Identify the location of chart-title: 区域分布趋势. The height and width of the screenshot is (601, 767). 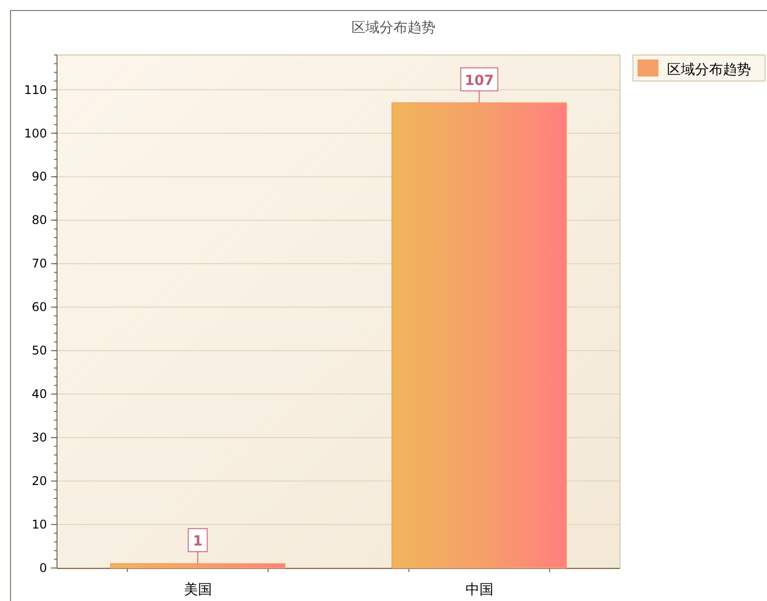
(394, 28).